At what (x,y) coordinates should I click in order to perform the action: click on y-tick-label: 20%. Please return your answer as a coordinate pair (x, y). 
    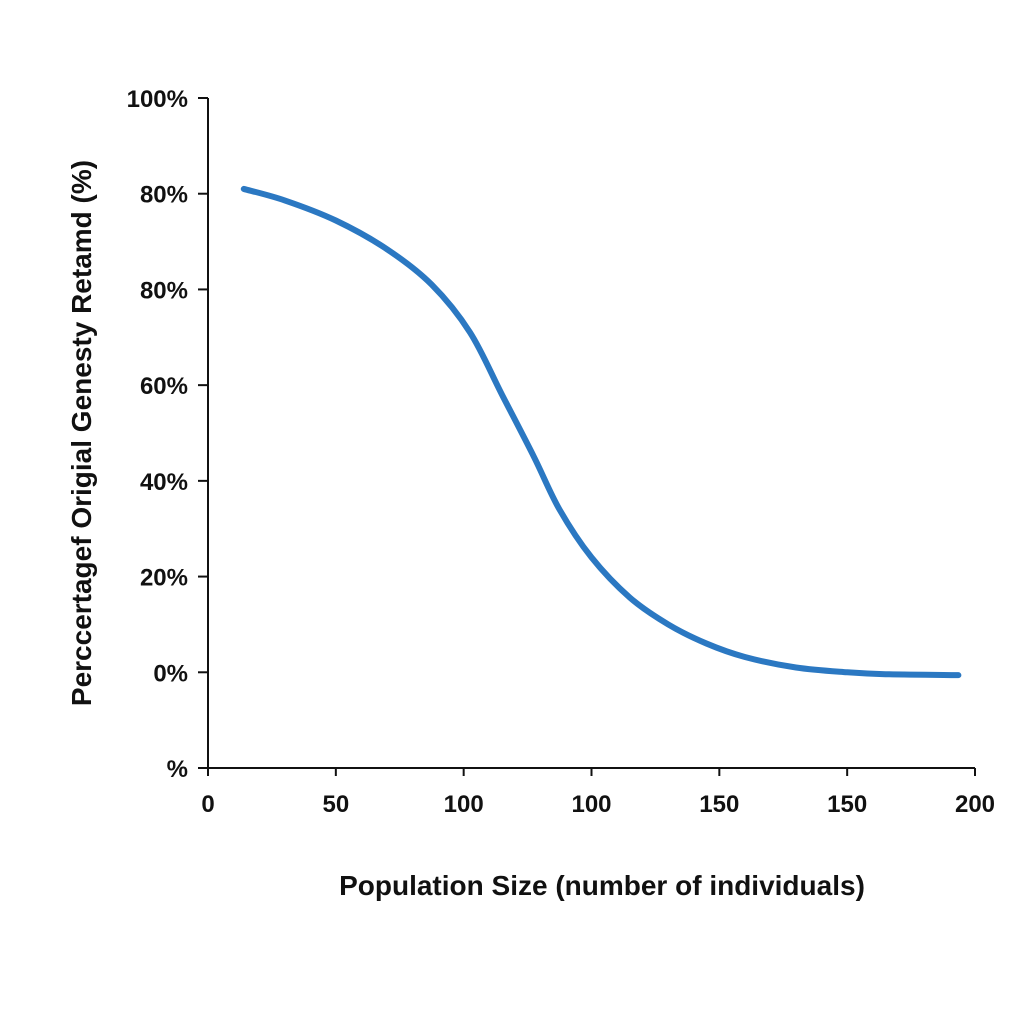
    Looking at the image, I should click on (164, 578).